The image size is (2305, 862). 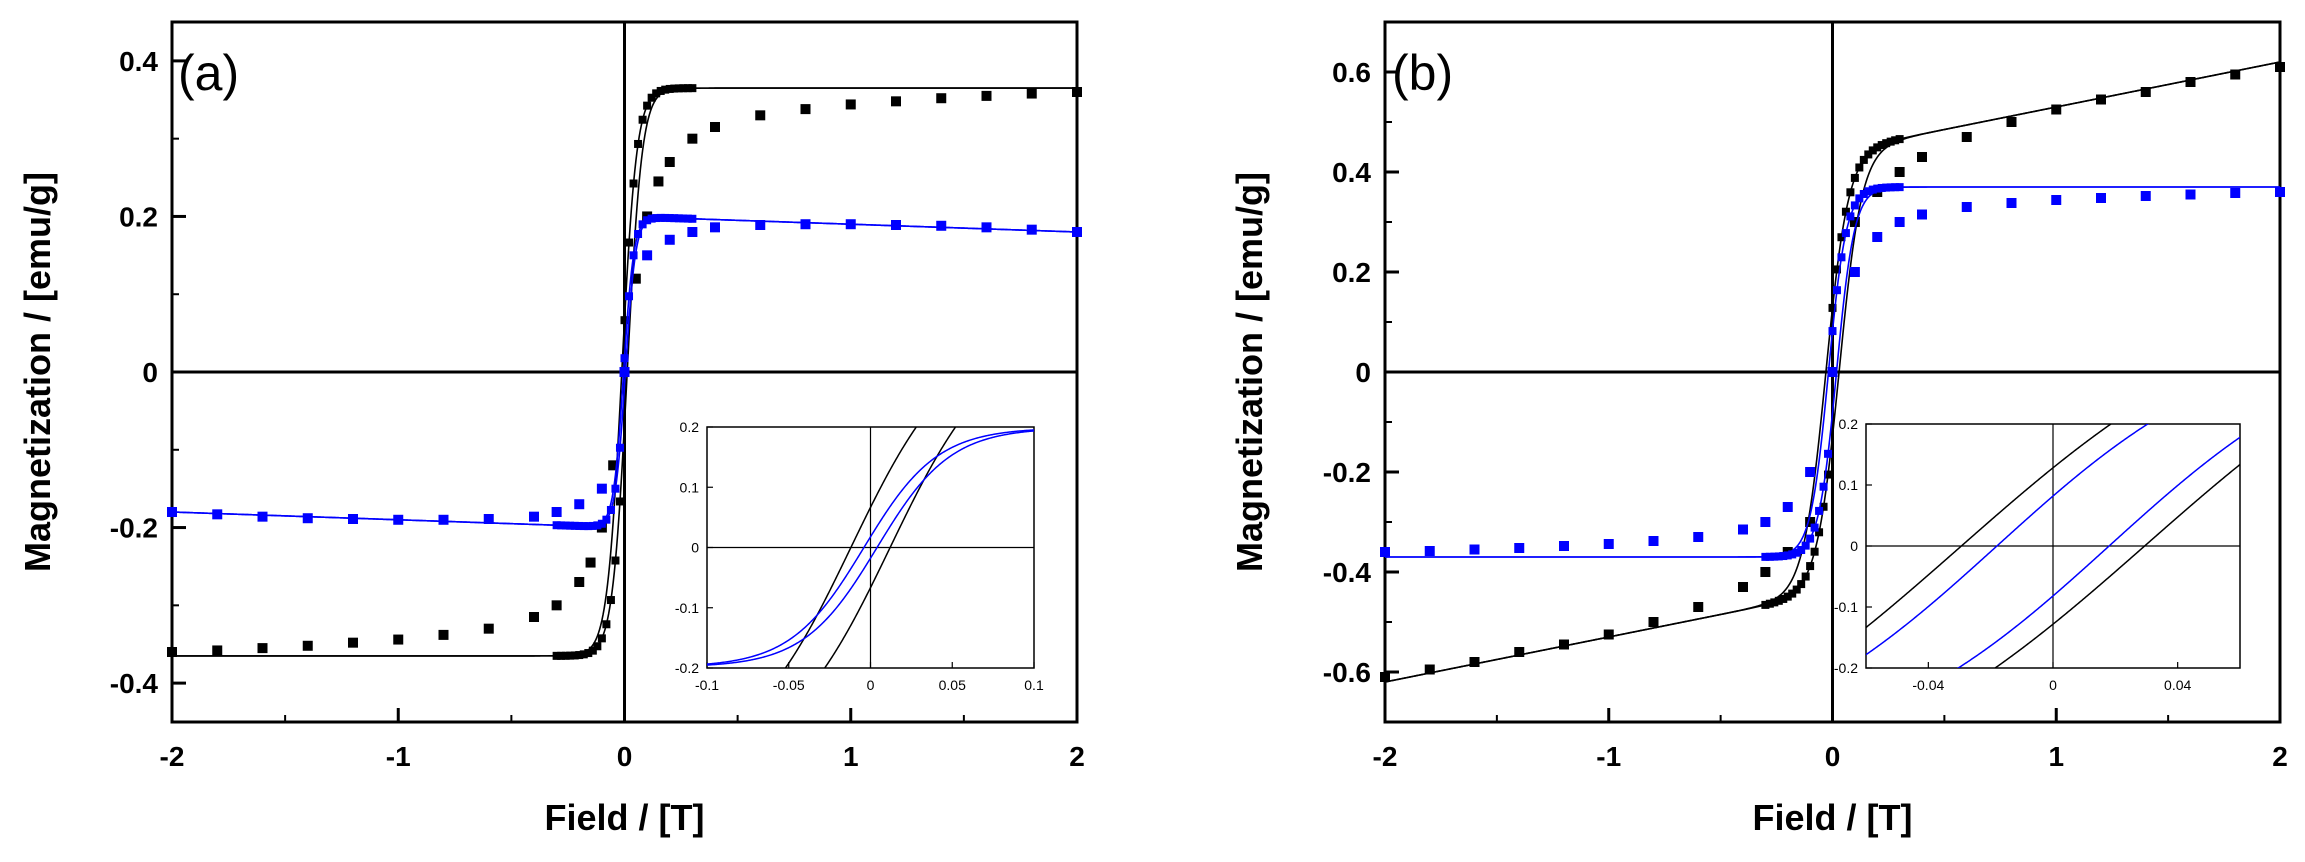 I want to click on inset-x-tick-label: 0.1, so click(x=1034, y=685).